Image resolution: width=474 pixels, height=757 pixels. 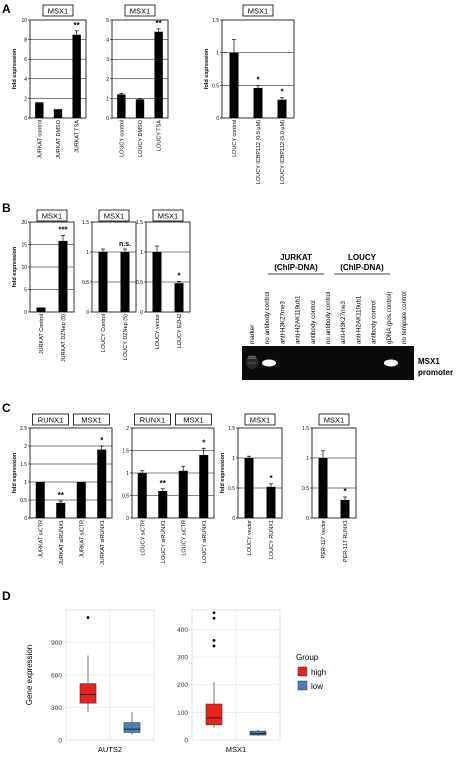 I want to click on gel-lane-label: marker, so click(x=252, y=334).